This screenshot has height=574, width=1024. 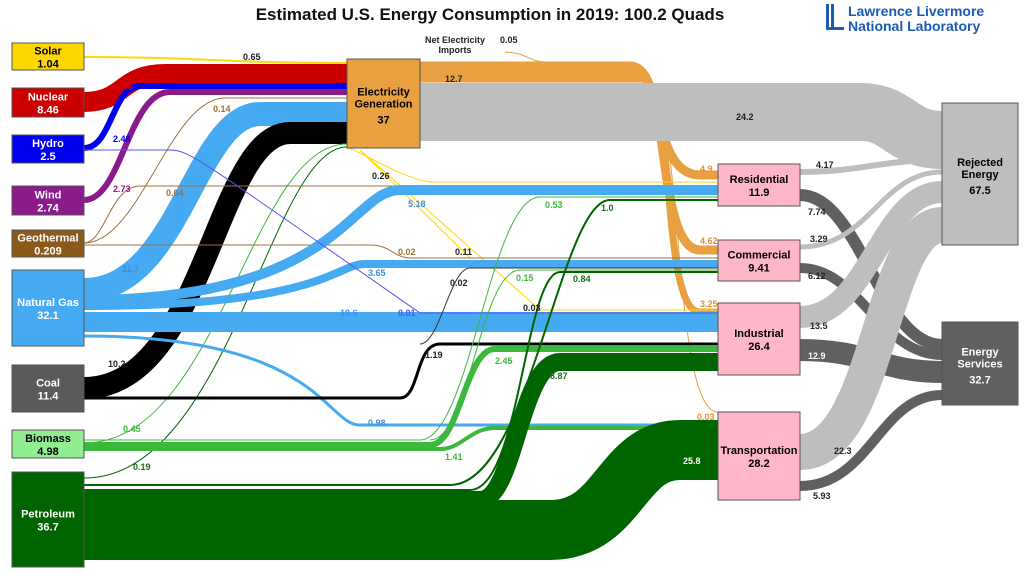 What do you see at coordinates (525, 57) in the screenshot?
I see `flow-imports-to-electricity` at bounding box center [525, 57].